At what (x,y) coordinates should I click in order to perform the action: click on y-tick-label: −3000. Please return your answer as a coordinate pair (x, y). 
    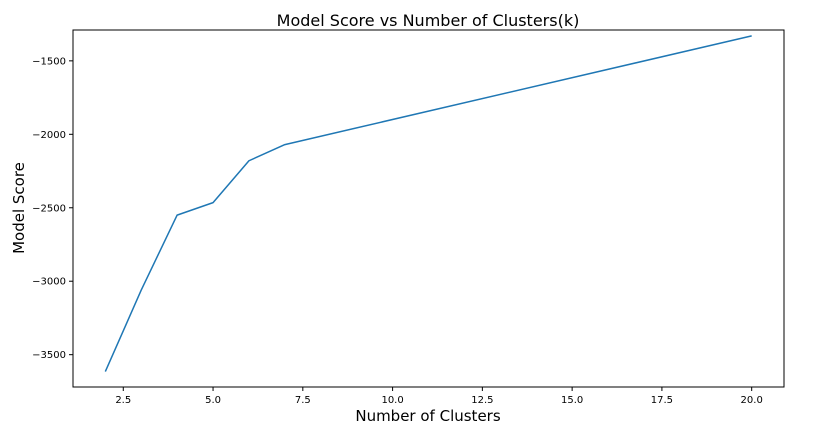
    Looking at the image, I should click on (49, 282).